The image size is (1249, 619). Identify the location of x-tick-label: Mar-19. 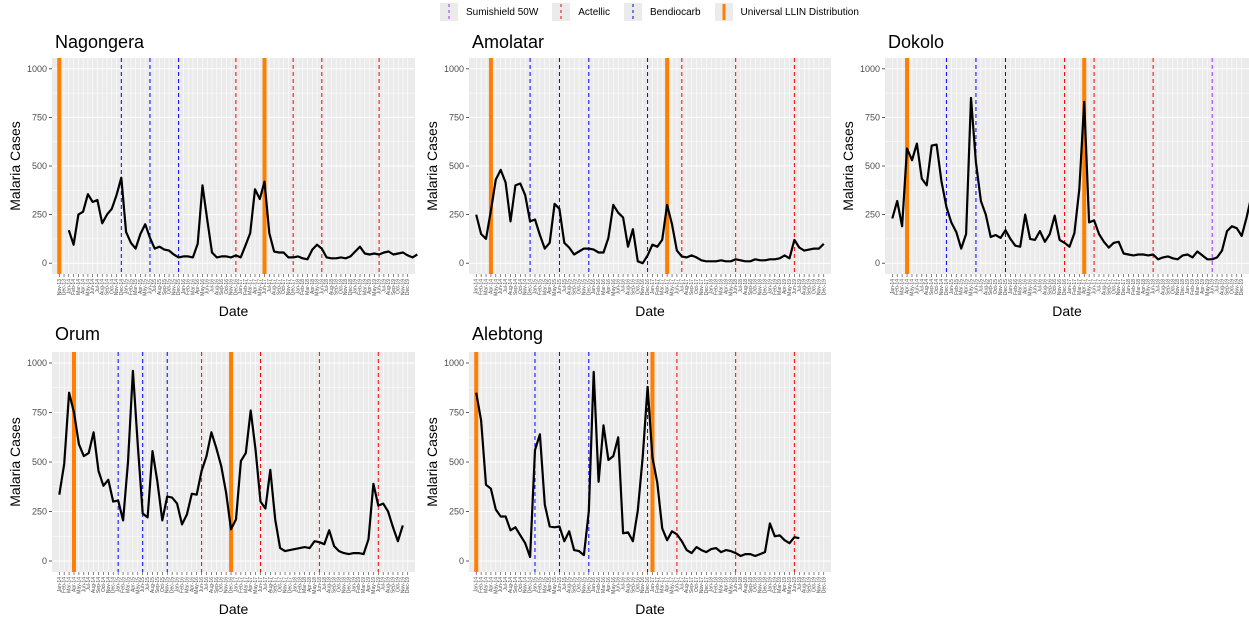
(1198, 287).